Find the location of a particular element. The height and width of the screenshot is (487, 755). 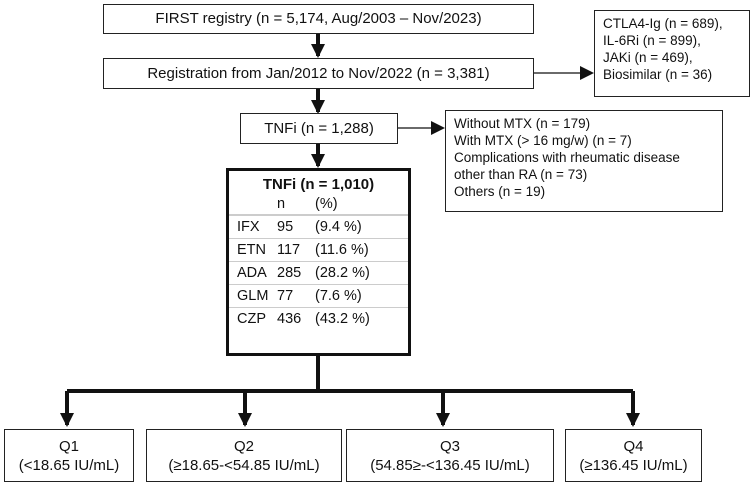

quartile-range: (54.85≥-<136.45 IU/mL) is located at coordinates (450, 465).